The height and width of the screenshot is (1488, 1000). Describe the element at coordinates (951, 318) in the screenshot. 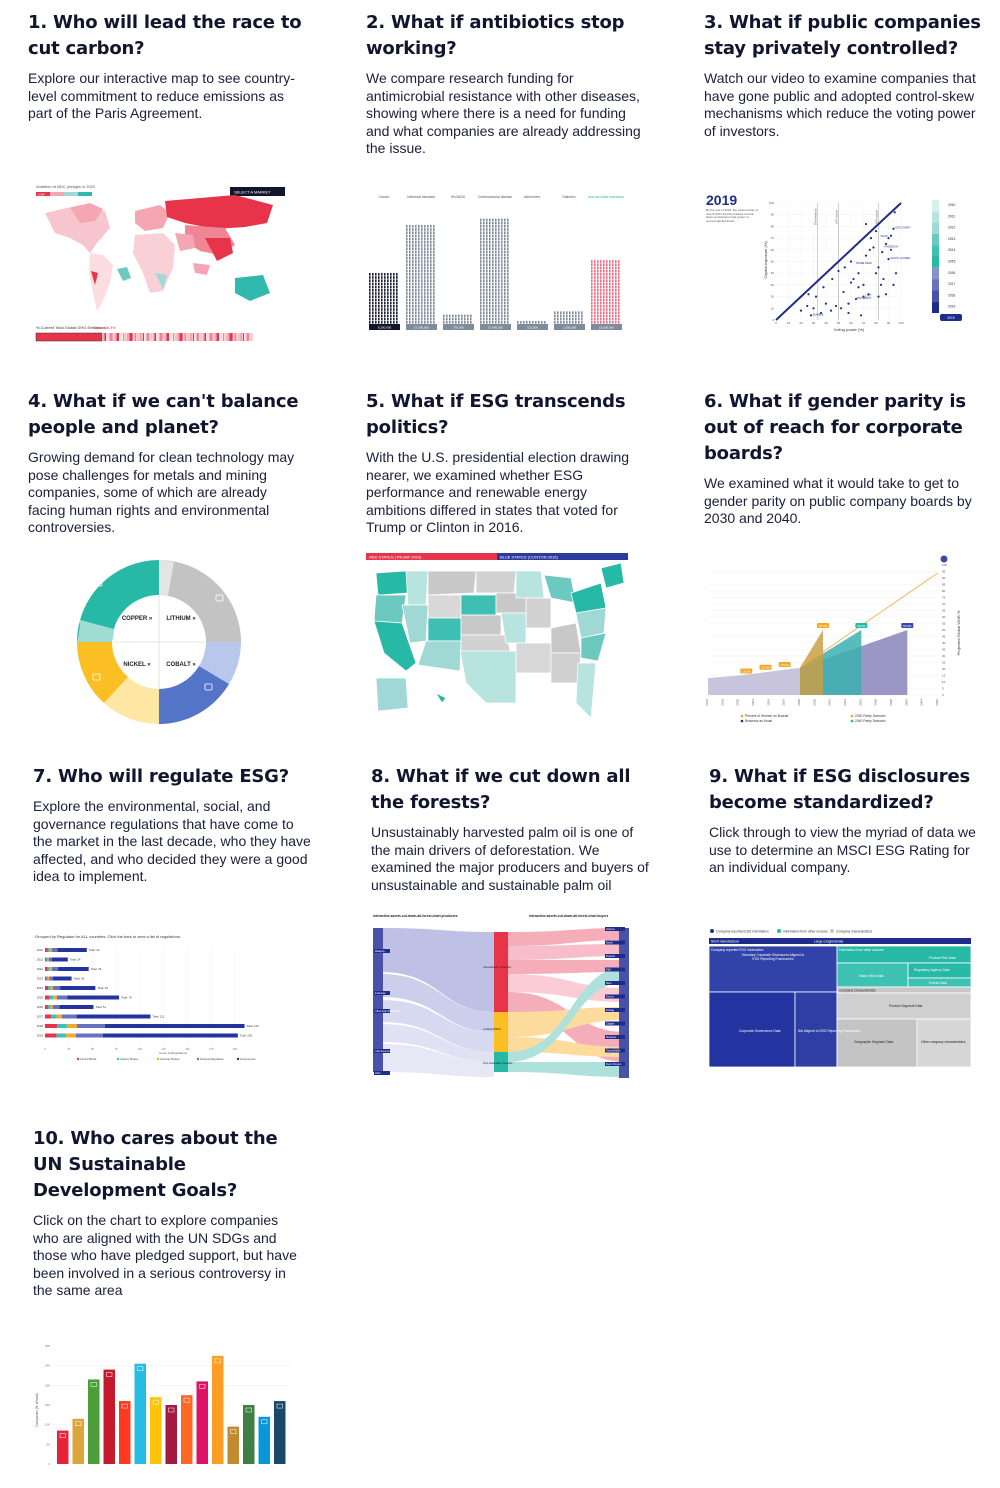

I see `selected-year: 2019` at that location.